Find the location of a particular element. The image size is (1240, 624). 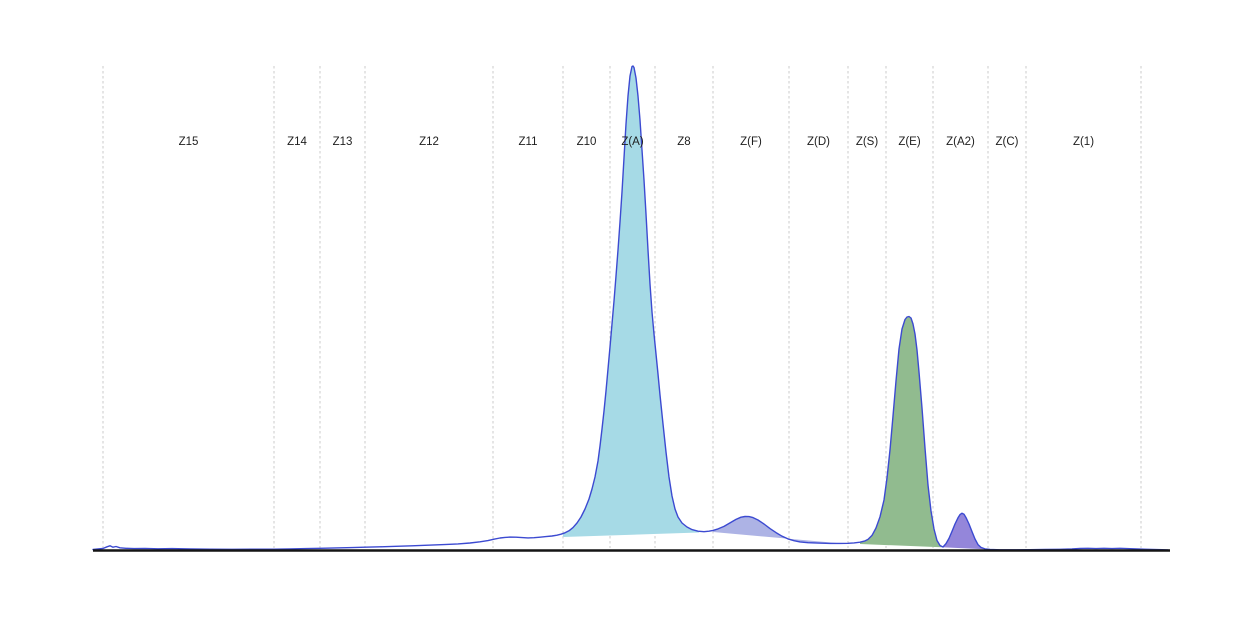

peak-Z(A)-area is located at coordinates (631, 301).